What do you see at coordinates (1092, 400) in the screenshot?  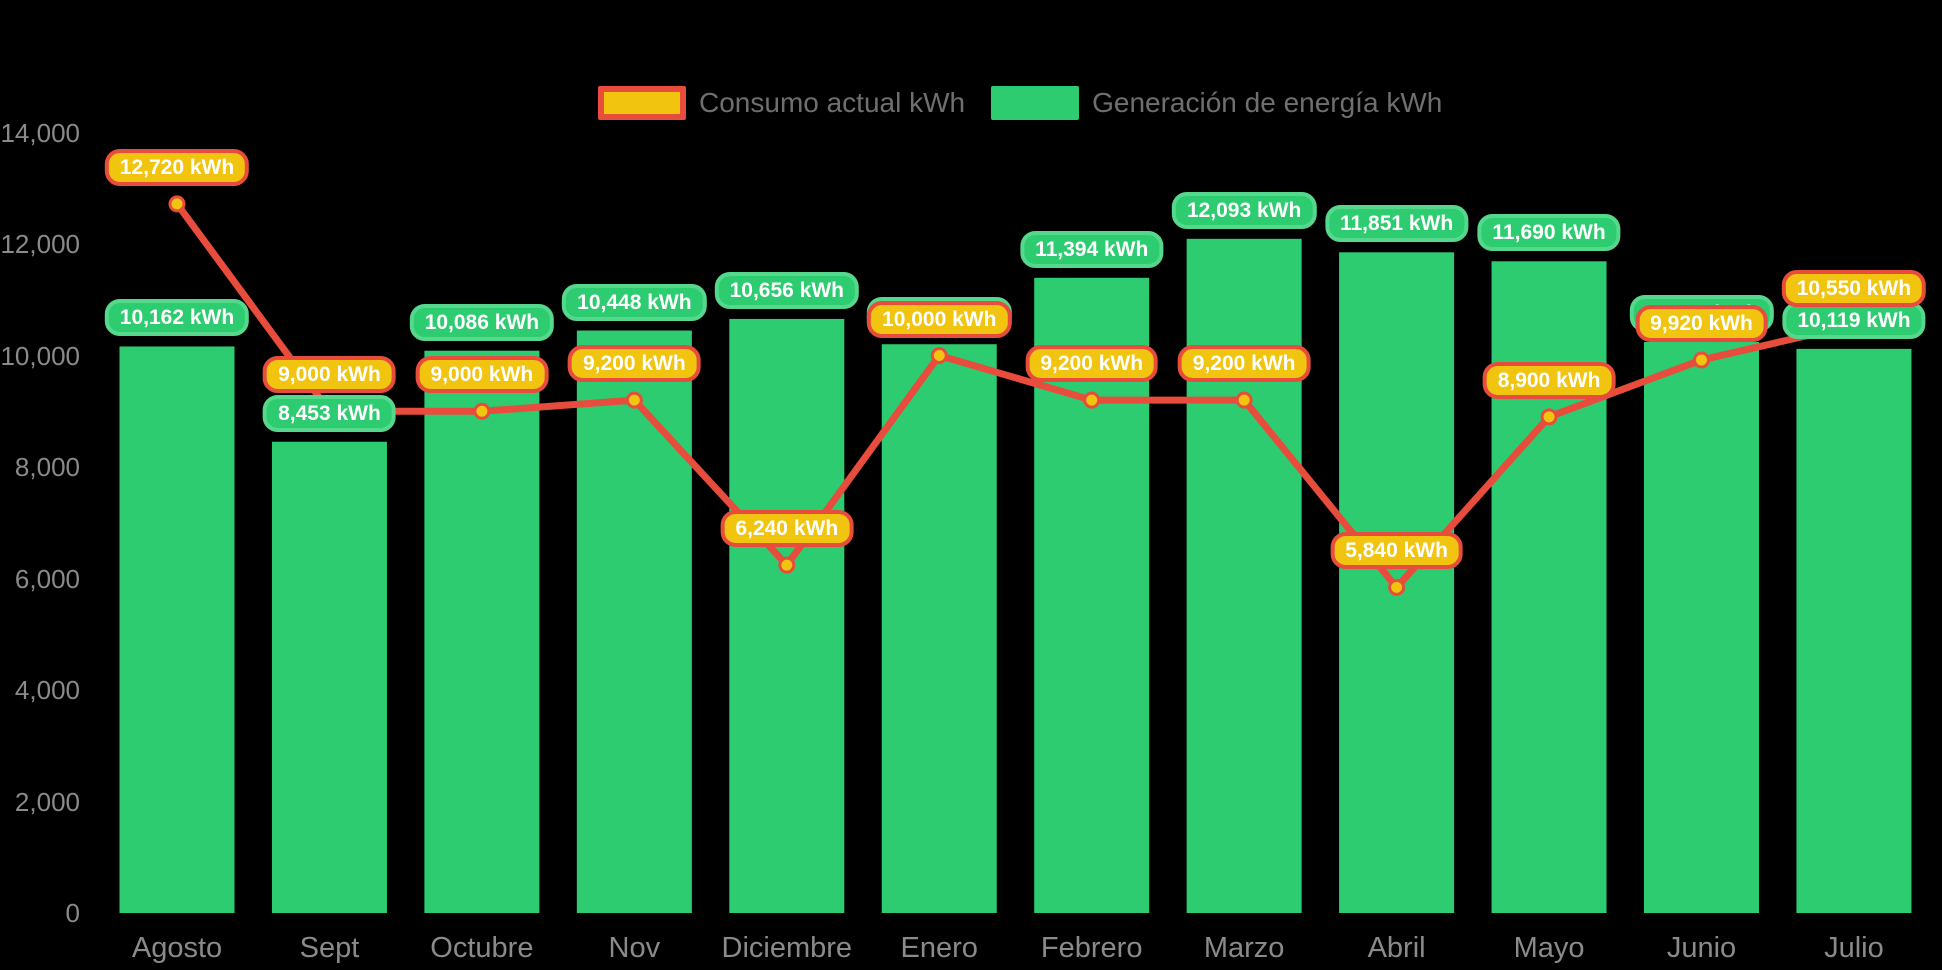 I see `point-febrero` at bounding box center [1092, 400].